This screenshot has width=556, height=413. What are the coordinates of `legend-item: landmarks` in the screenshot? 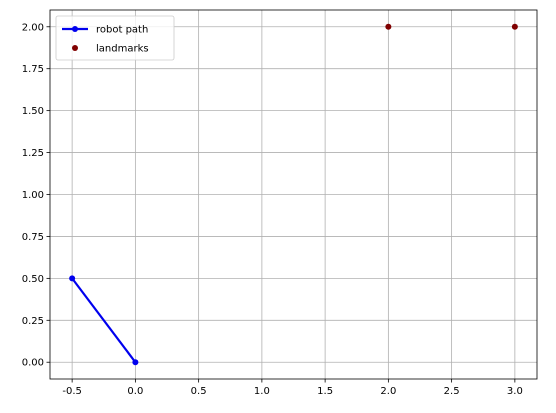 It's located at (110, 49).